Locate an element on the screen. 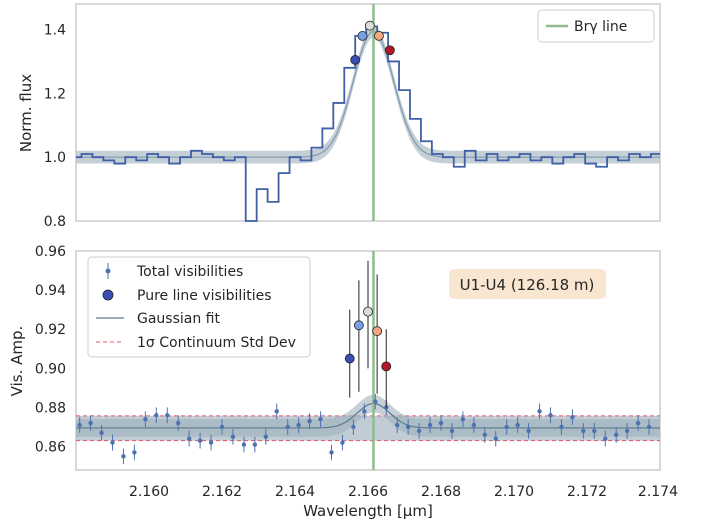 This screenshot has width=704, height=524. vis-y-label: Vis. Amp. is located at coordinates (17, 361).